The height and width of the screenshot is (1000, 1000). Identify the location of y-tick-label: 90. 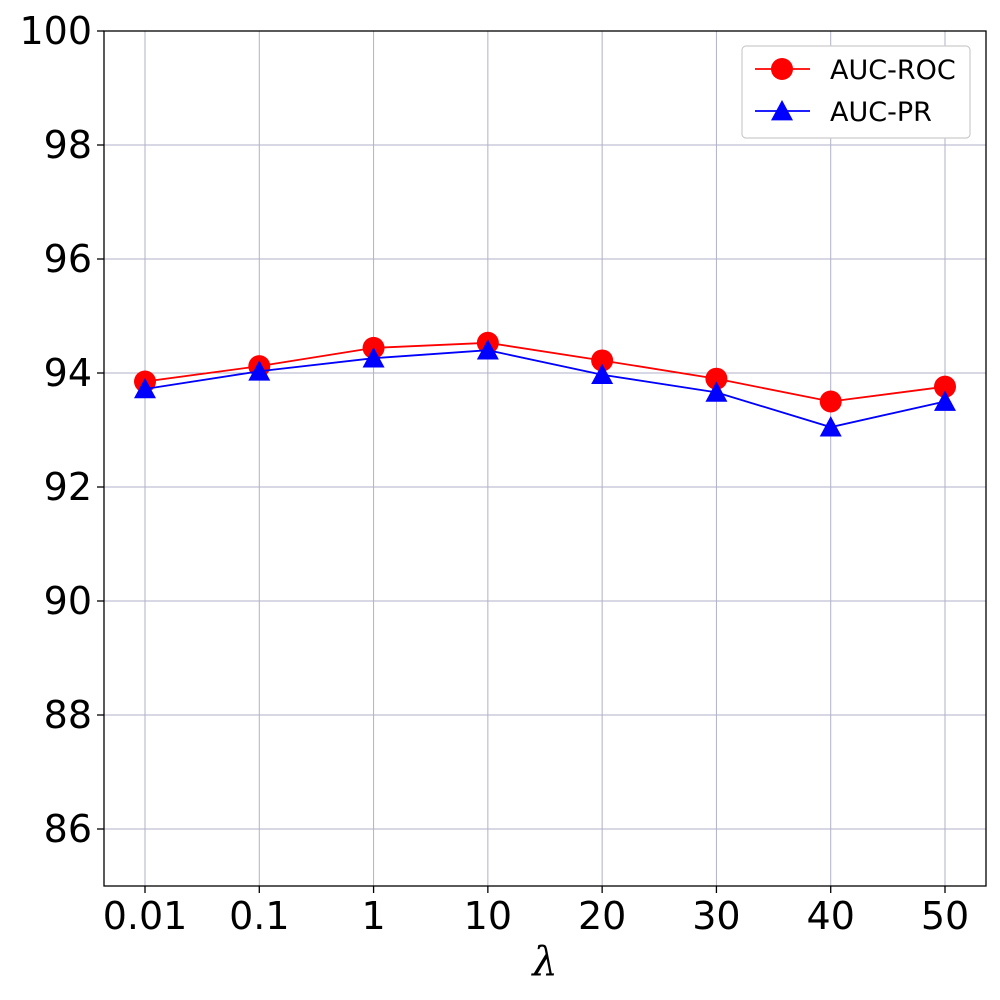
(68, 601).